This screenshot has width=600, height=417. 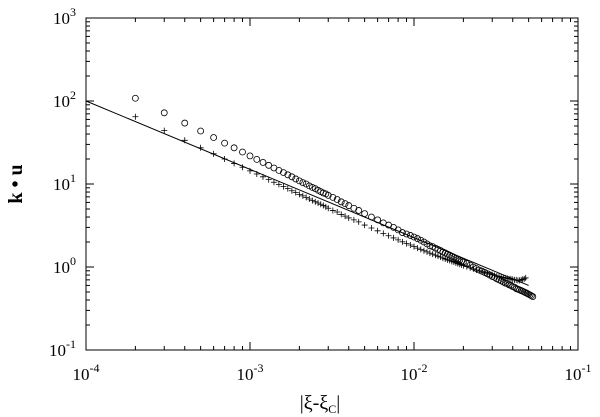 What do you see at coordinates (332, 372) in the screenshot?
I see `x-tick-labels: 10⁻⁴ 10⁻³ 10⁻² 10⁻¹` at bounding box center [332, 372].